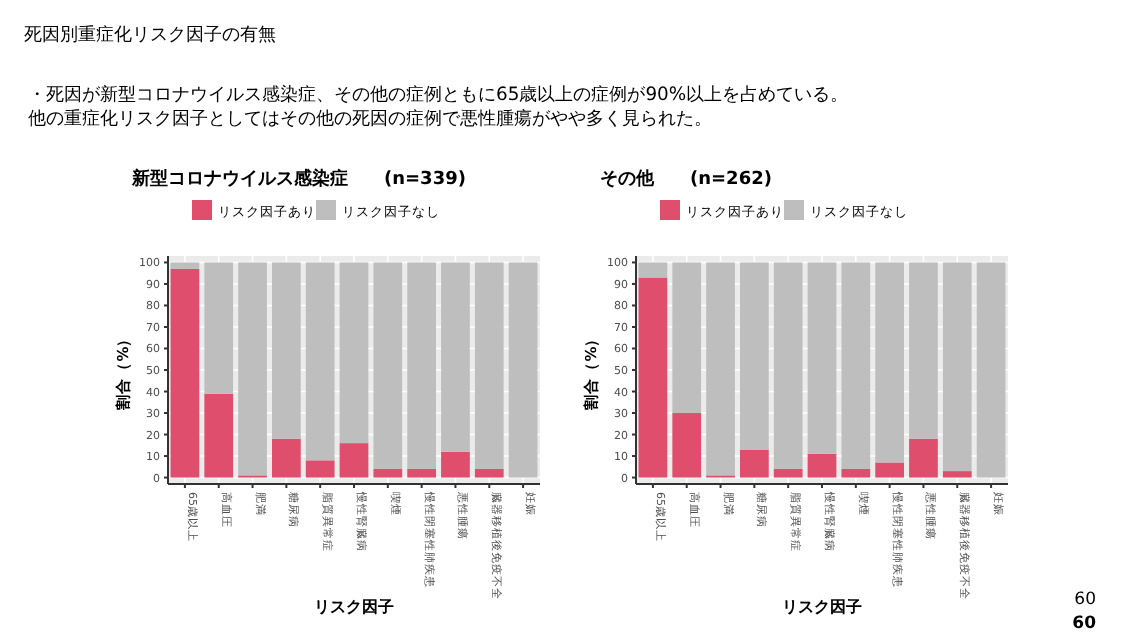 The height and width of the screenshot is (640, 1138). What do you see at coordinates (298, 179) in the screenshot?
I see `chart-title: 新型コロナウイルス感染症 (n=339)` at bounding box center [298, 179].